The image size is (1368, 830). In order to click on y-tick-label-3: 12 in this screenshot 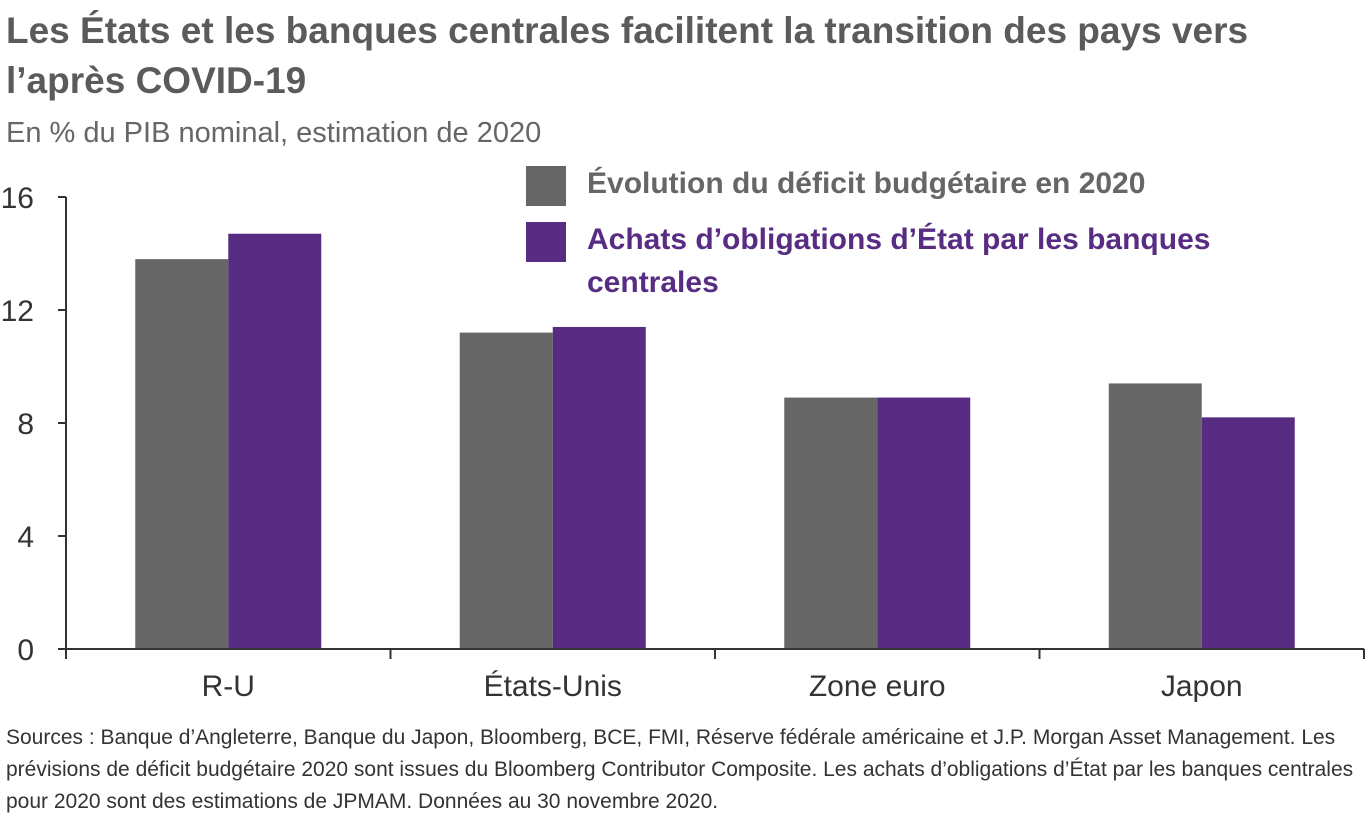, I will do `click(17, 311)`.